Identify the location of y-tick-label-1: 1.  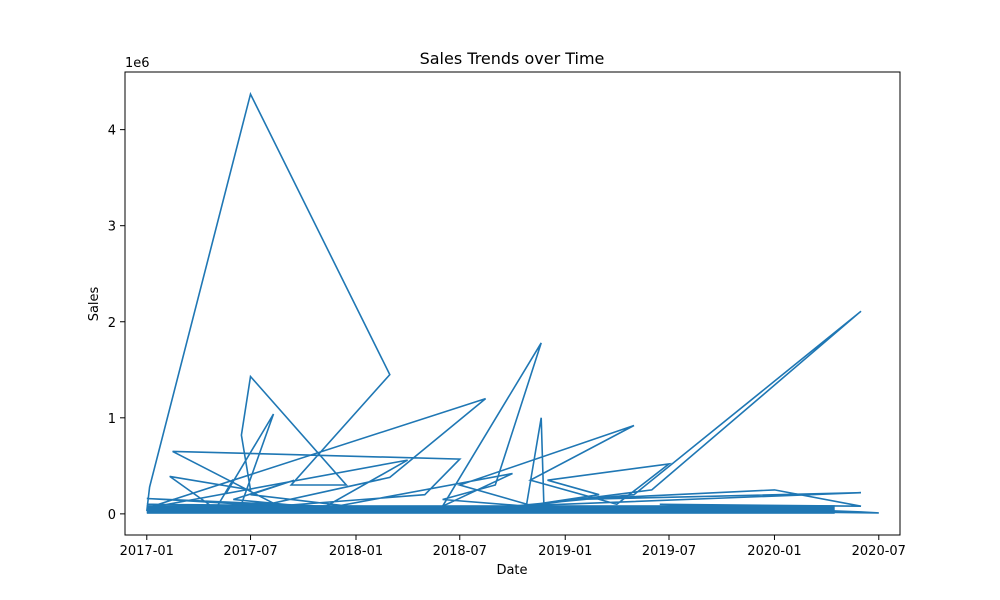
(112, 419).